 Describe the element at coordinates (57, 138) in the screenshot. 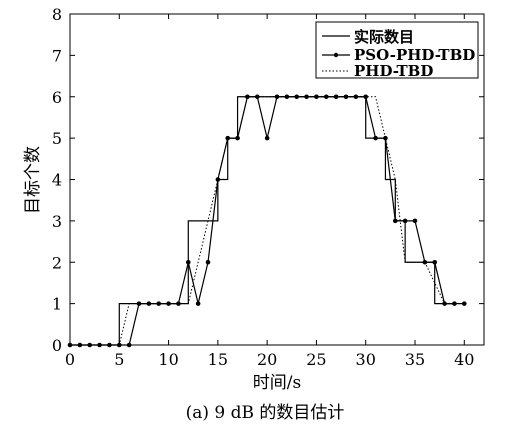

I see `y-tick-label-5: 5` at that location.